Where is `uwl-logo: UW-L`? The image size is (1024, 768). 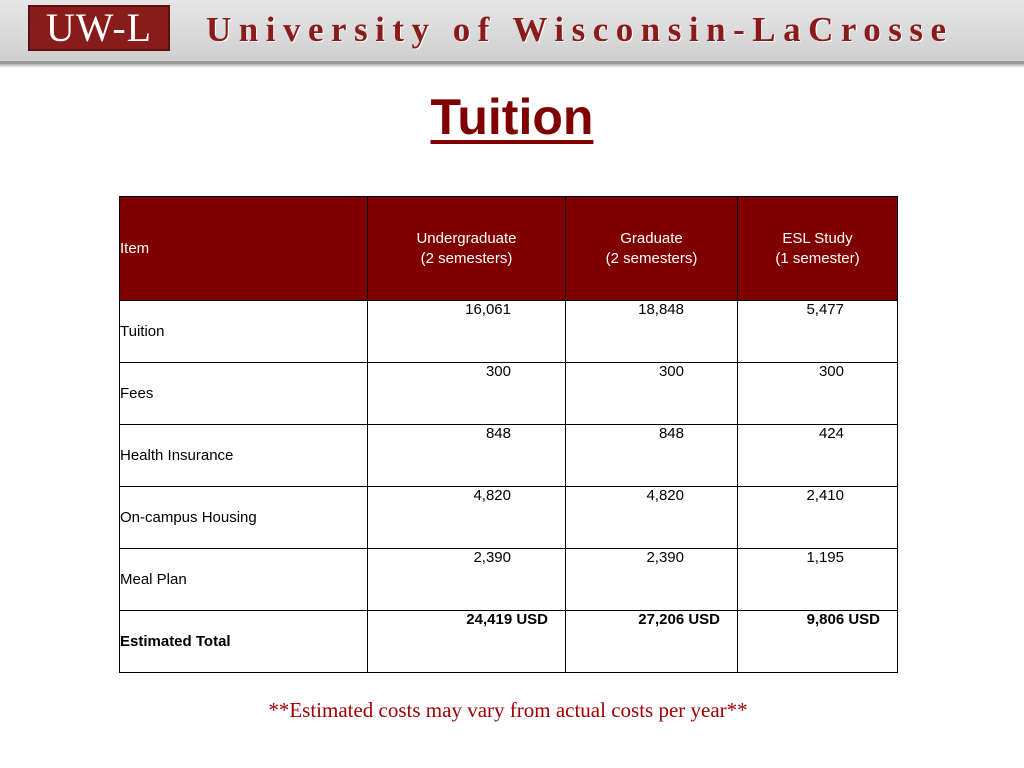
uwl-logo: UW-L is located at coordinates (99, 28).